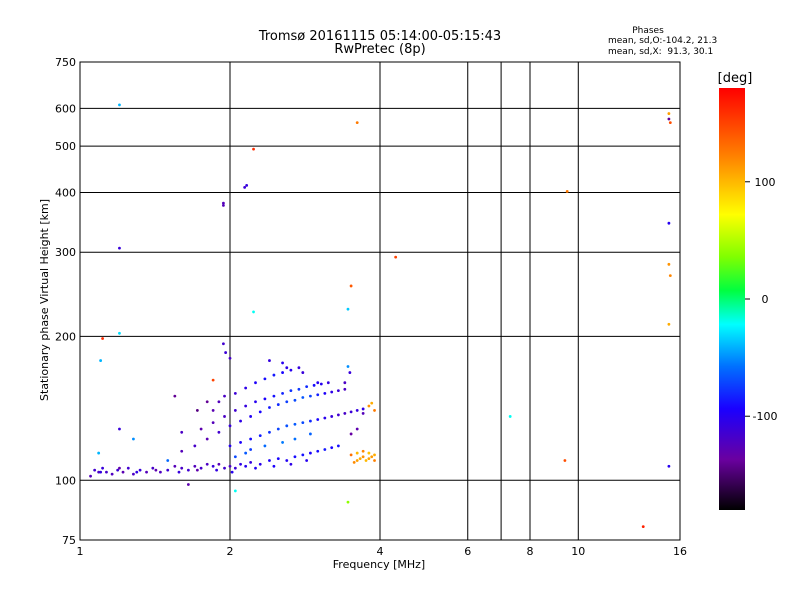  What do you see at coordinates (467, 551) in the screenshot?
I see `x-tick-label: 6` at bounding box center [467, 551].